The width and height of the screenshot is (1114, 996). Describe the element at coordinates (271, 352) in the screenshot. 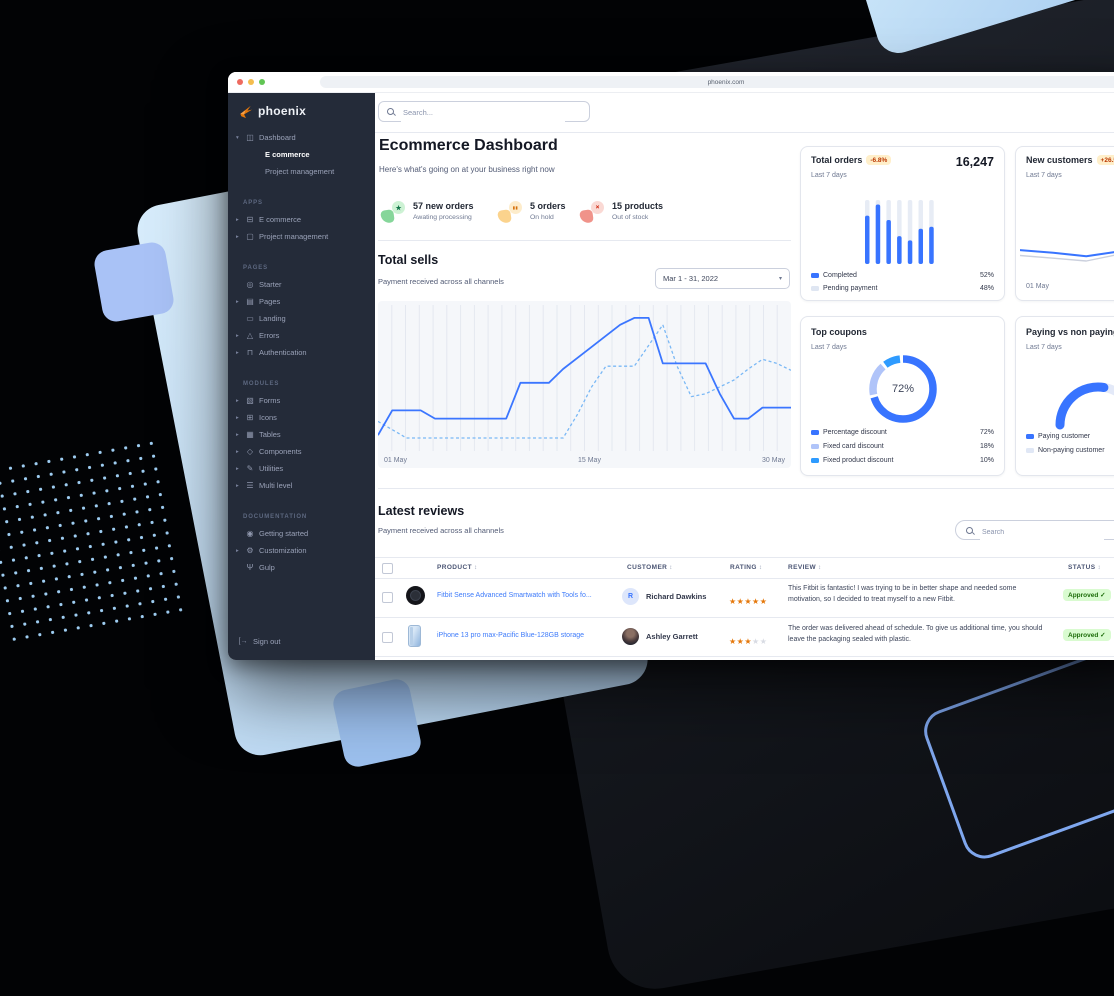

I see `sidebar-item-authentication: ▸ ⊓ Authentication` at that location.